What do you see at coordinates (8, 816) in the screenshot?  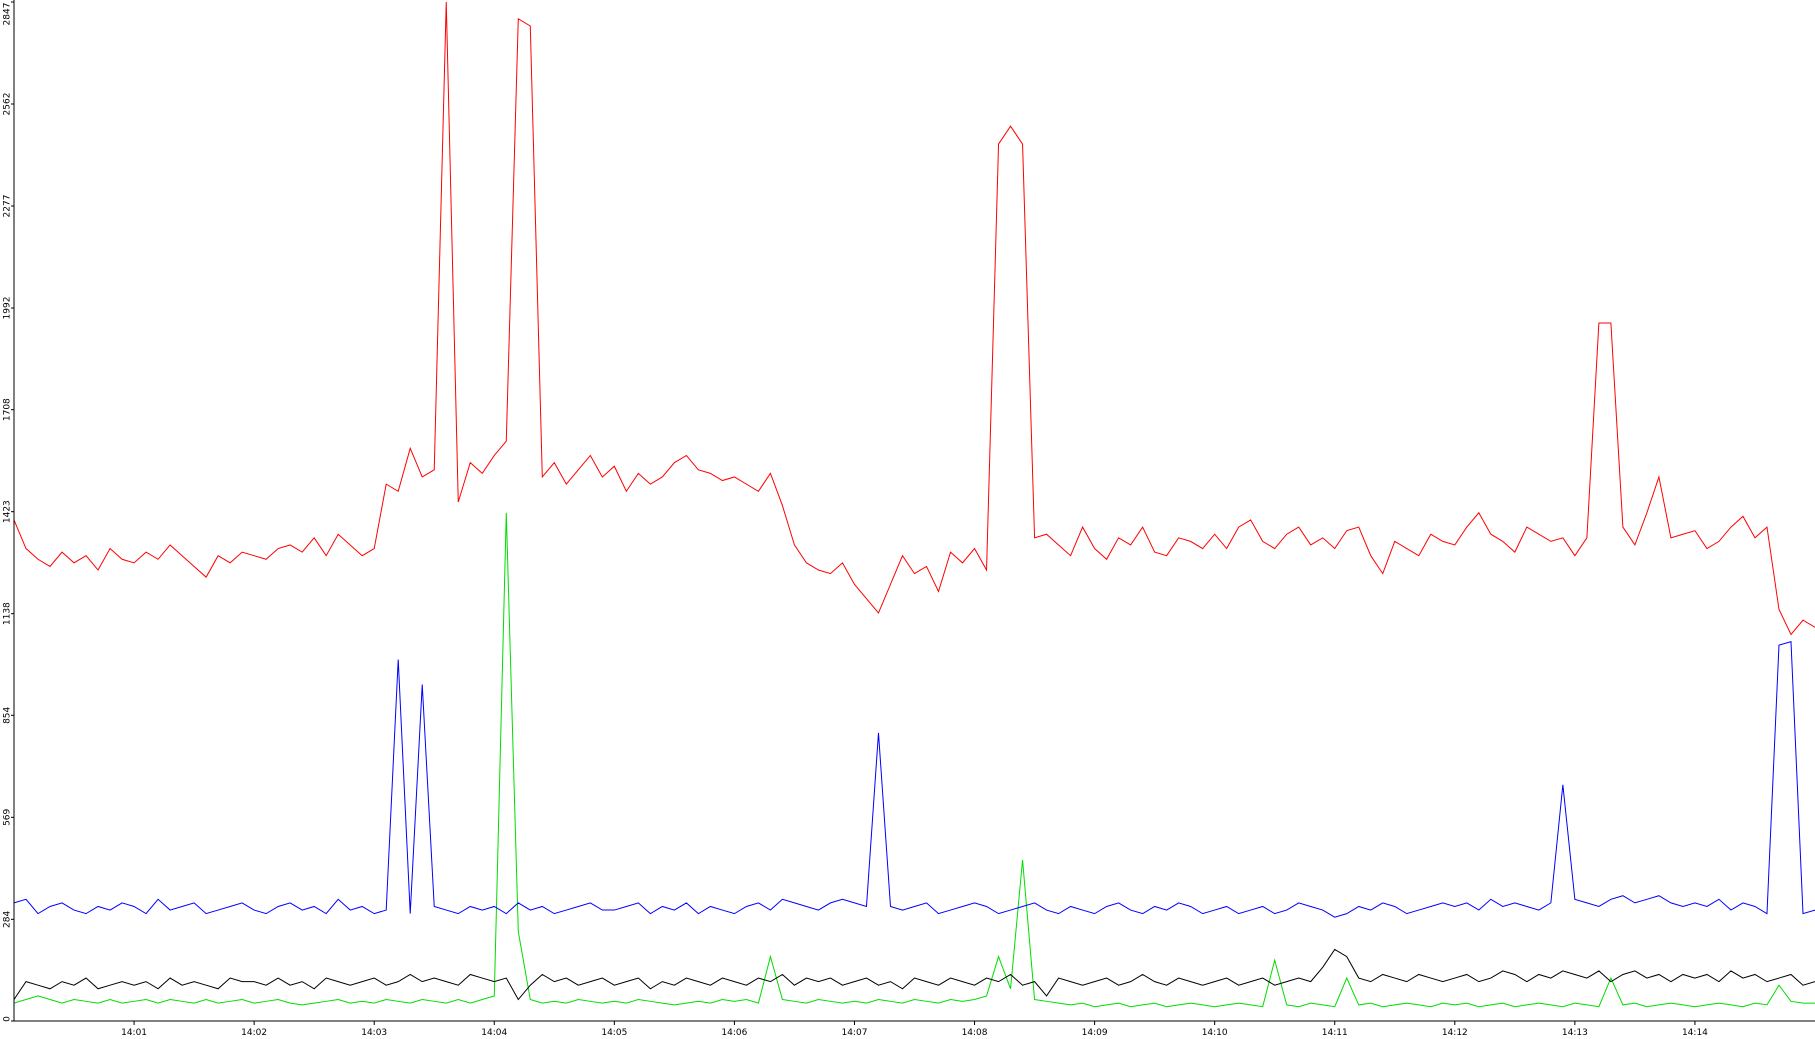 I see `y-tick-label: 569` at bounding box center [8, 816].